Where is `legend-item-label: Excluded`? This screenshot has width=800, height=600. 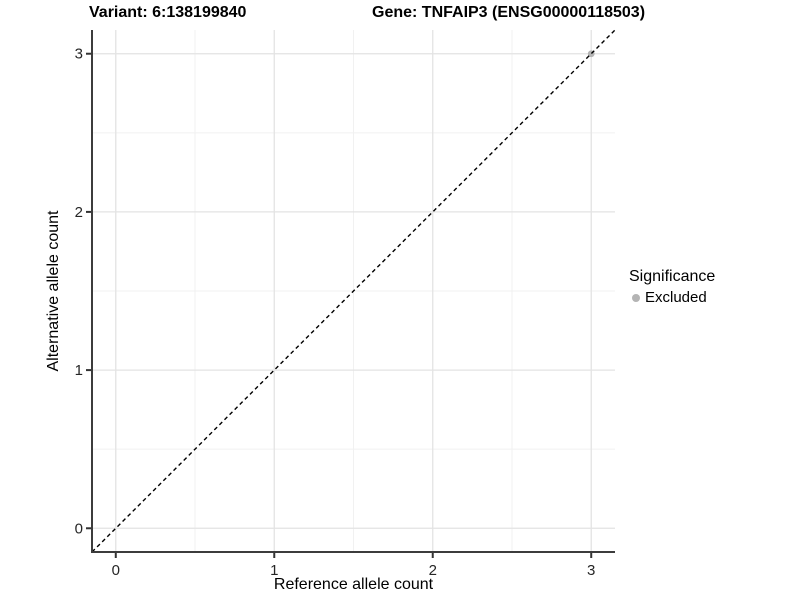 legend-item-label: Excluded is located at coordinates (676, 297).